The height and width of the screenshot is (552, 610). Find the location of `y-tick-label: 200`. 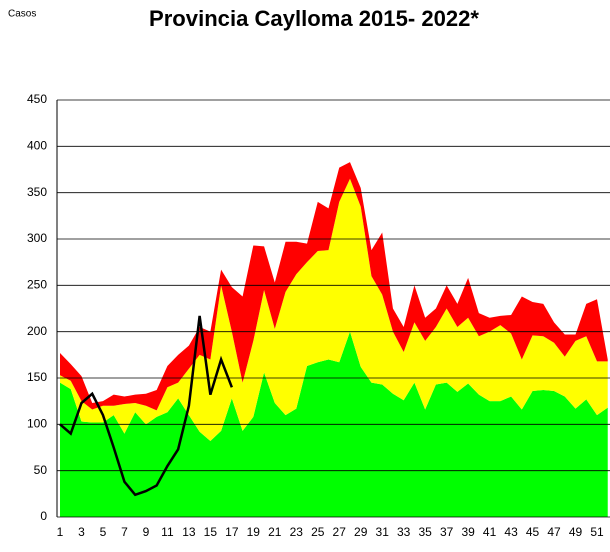

y-tick-label: 200 is located at coordinates (37, 331).